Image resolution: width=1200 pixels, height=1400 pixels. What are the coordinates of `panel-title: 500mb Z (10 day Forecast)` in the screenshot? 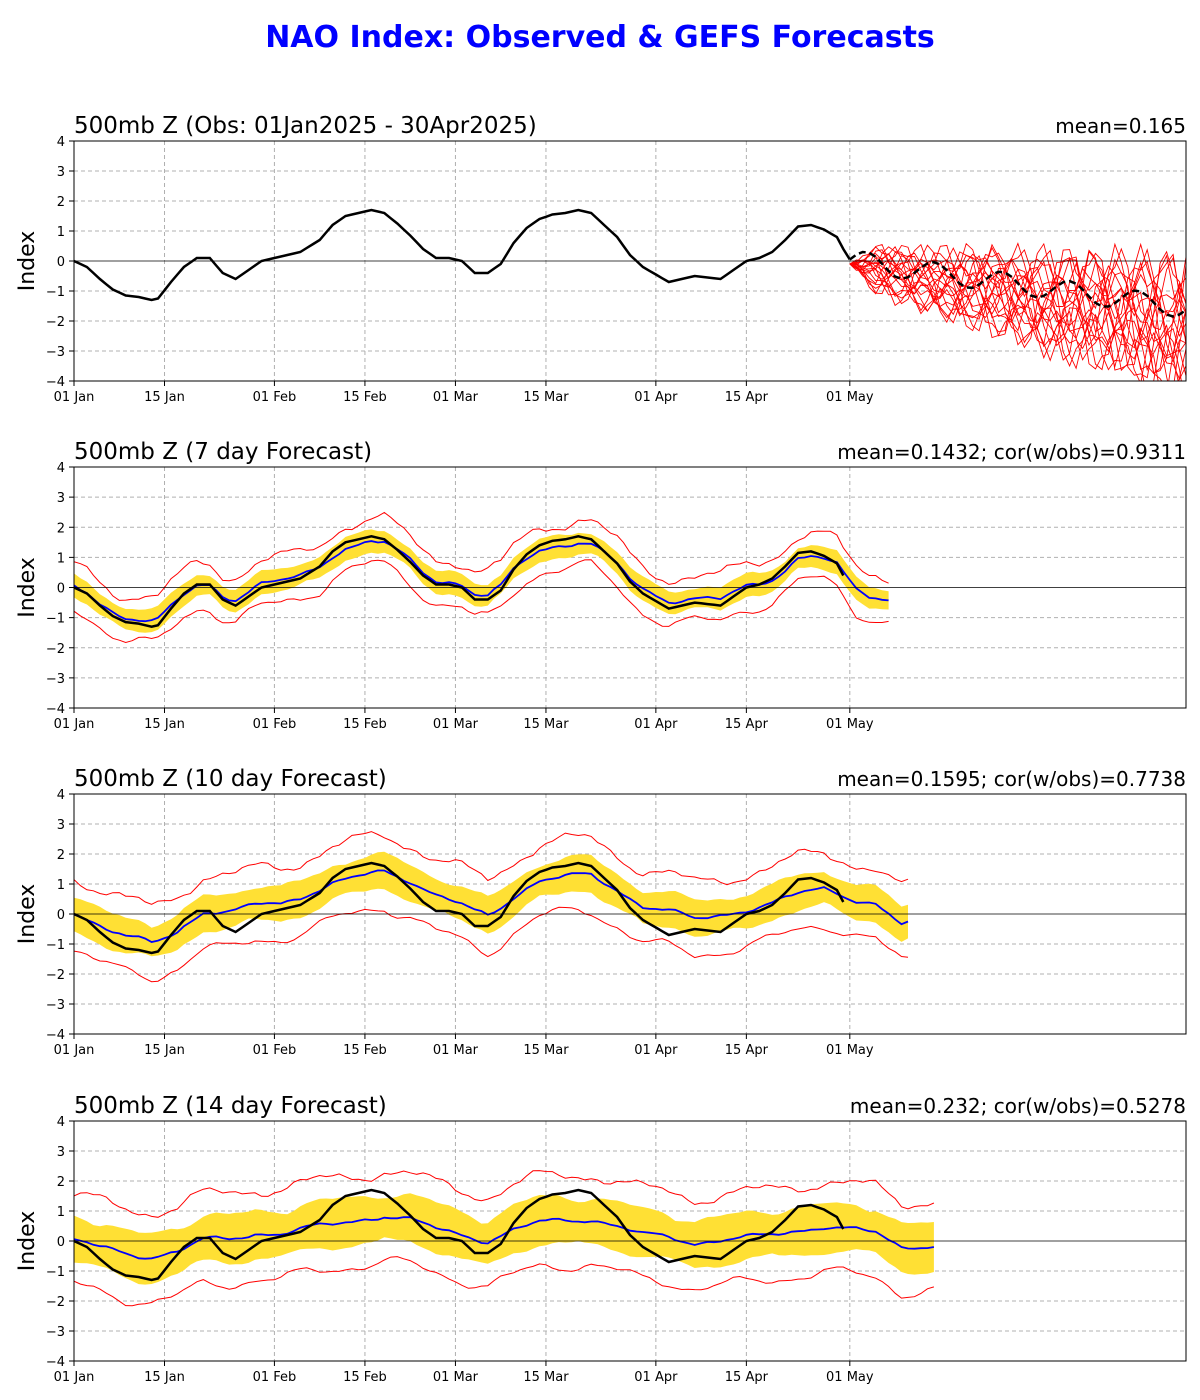 It's located at (230, 779).